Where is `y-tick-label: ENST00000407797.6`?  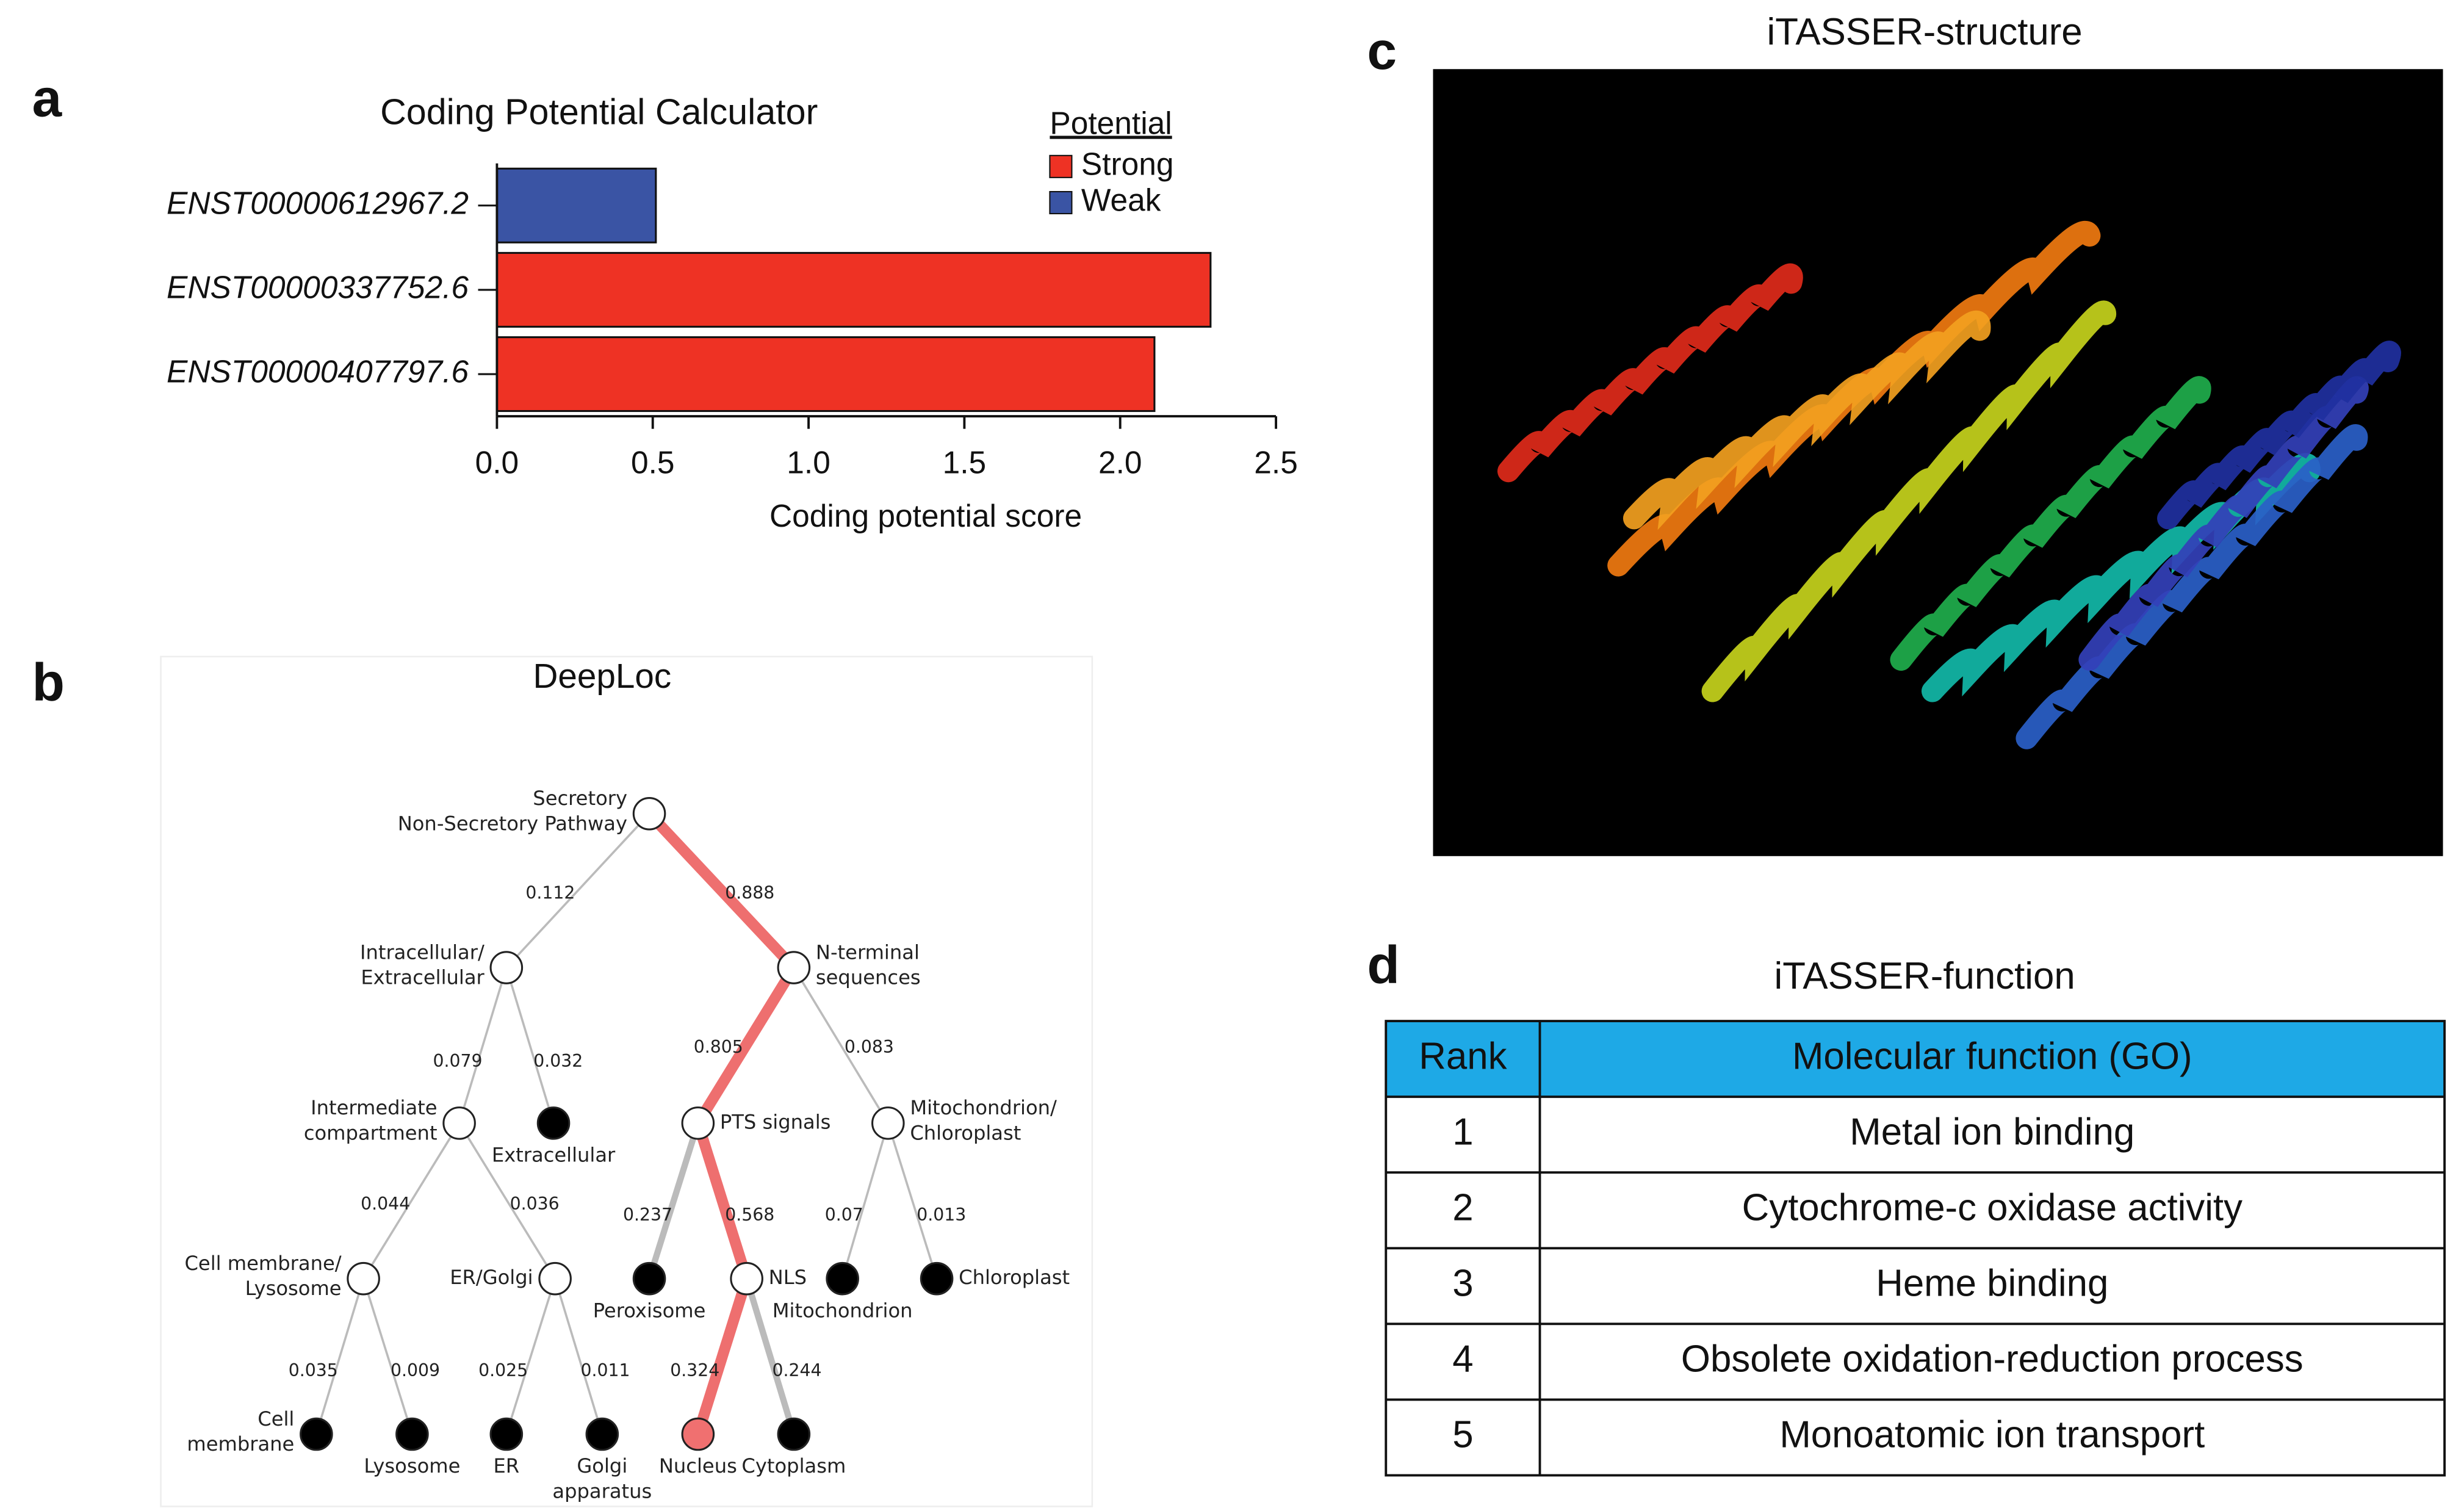 y-tick-label: ENST00000407797.6 is located at coordinates (318, 371).